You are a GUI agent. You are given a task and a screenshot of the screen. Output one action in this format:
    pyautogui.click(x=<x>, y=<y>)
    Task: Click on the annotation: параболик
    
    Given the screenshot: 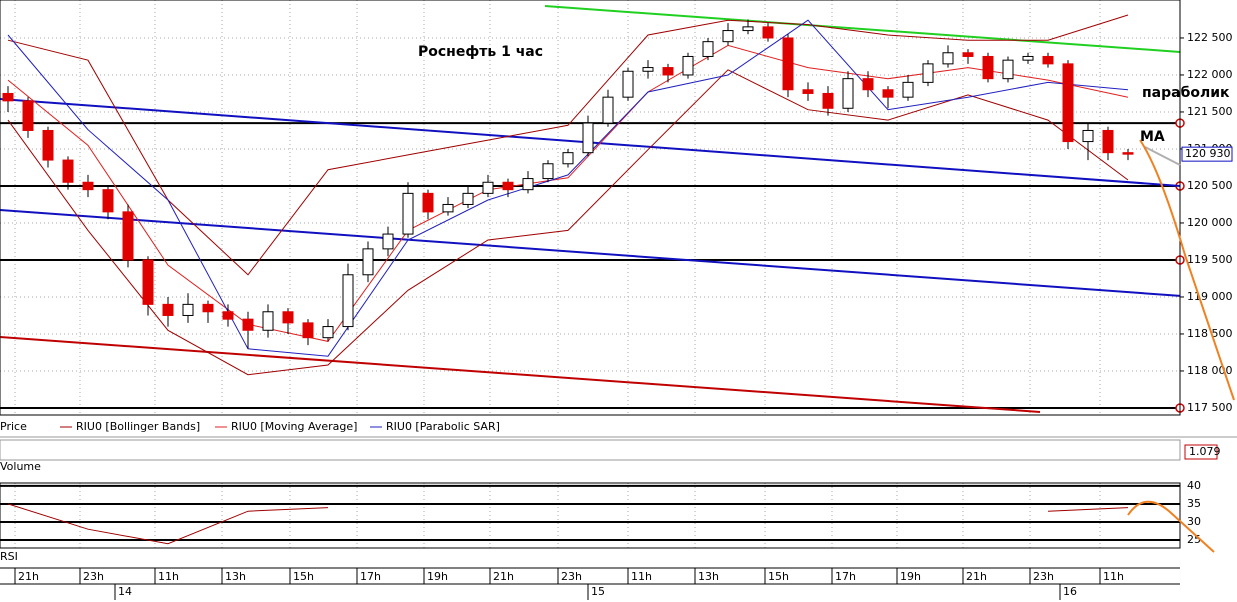 What is the action you would take?
    pyautogui.click(x=1186, y=93)
    